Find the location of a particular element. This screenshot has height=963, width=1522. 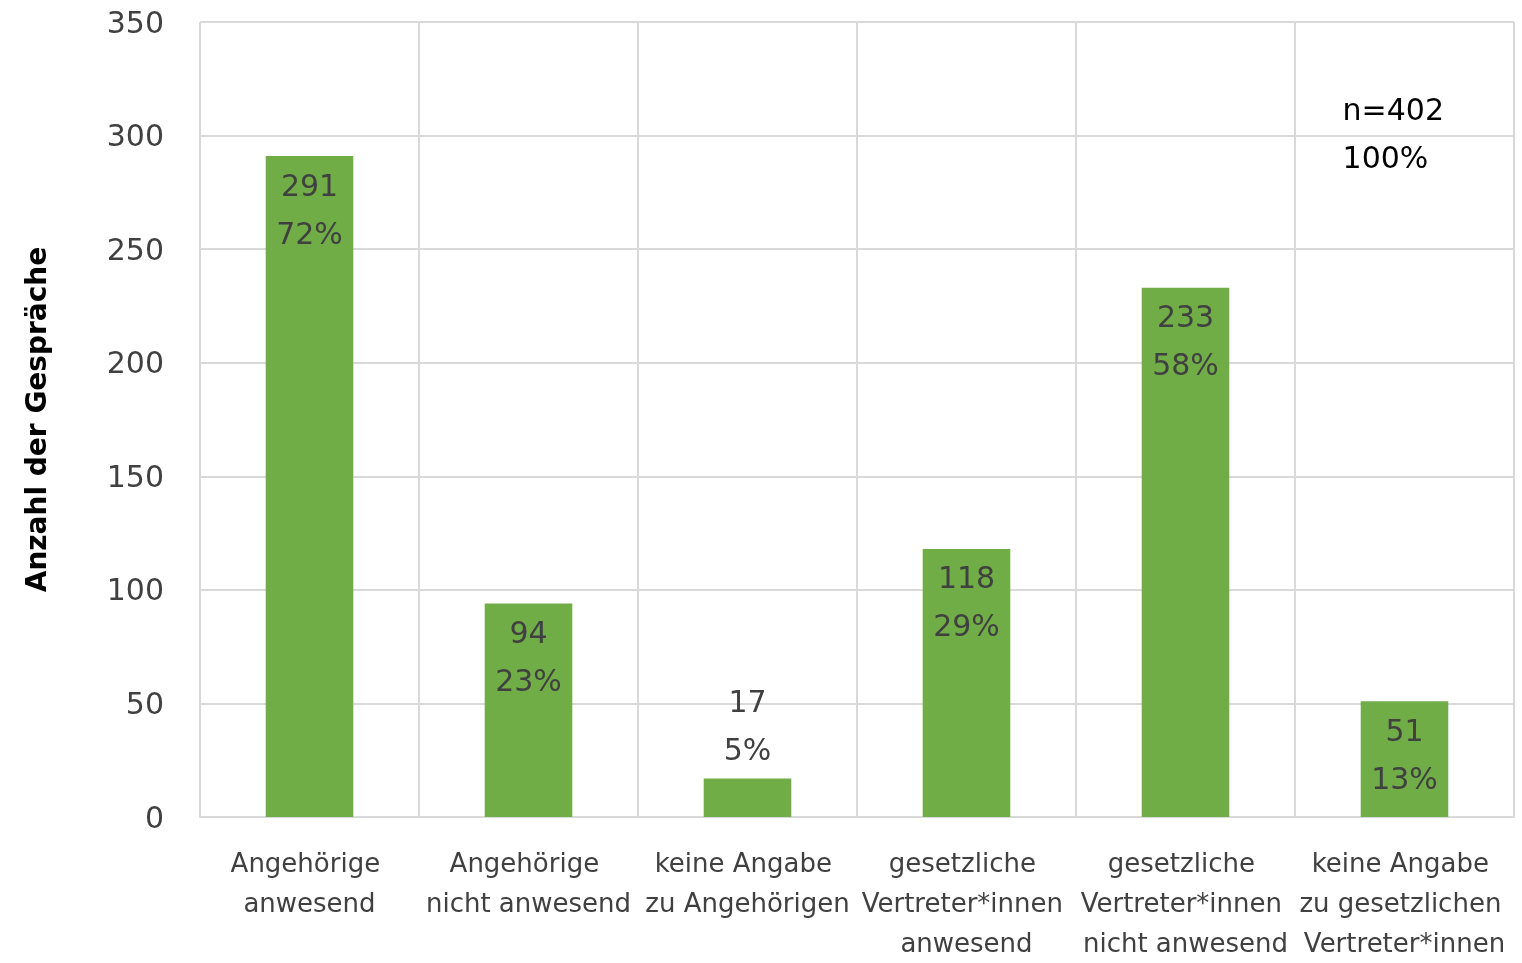

y-axis-title: Anzahl der Gespräche is located at coordinates (36, 419).